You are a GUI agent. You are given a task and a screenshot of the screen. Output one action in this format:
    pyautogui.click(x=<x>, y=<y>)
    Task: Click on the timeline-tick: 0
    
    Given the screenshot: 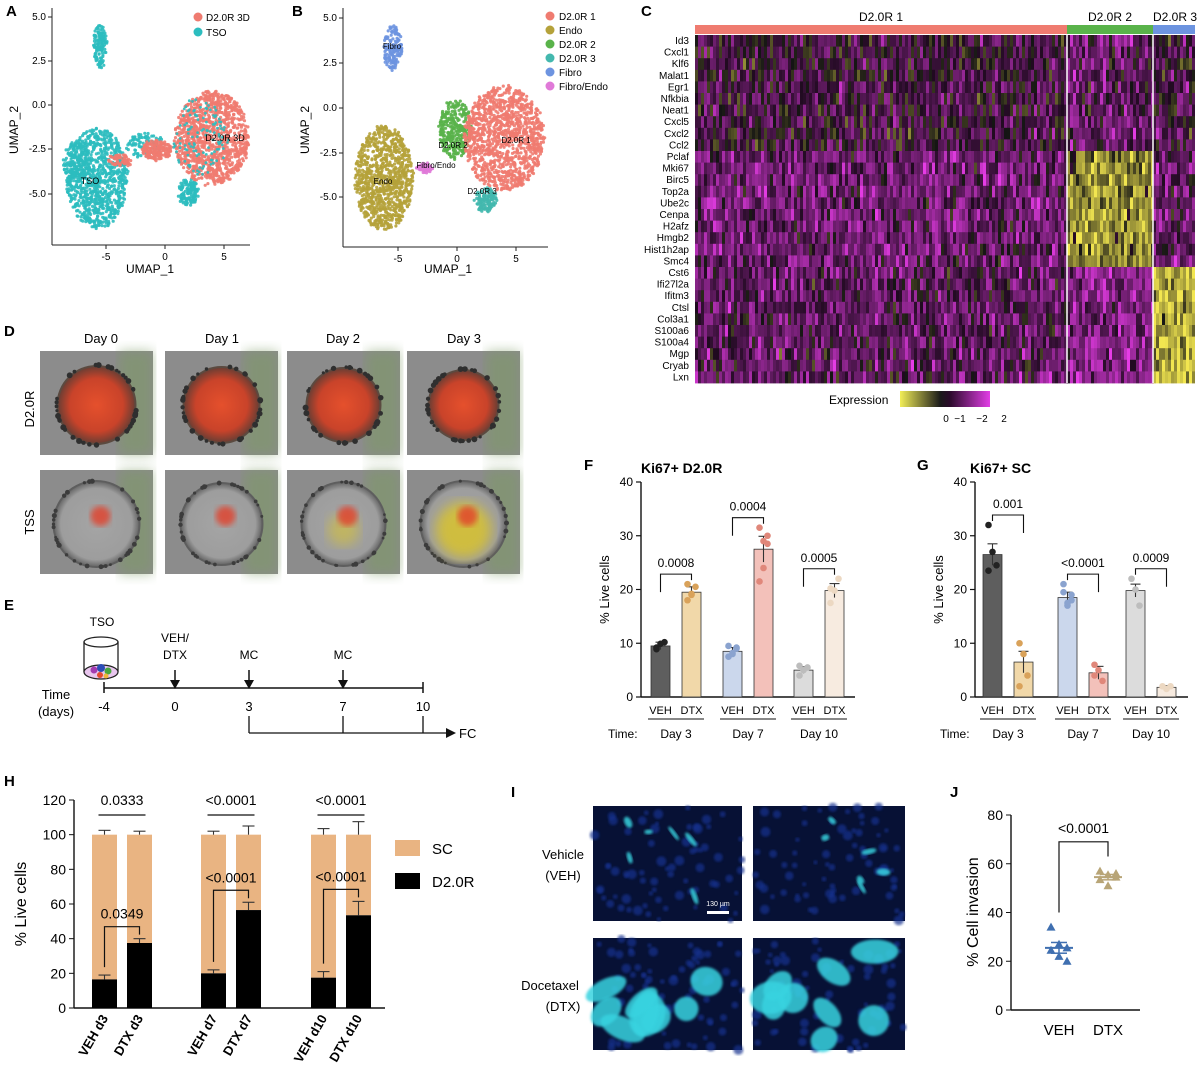 What is the action you would take?
    pyautogui.click(x=174, y=706)
    